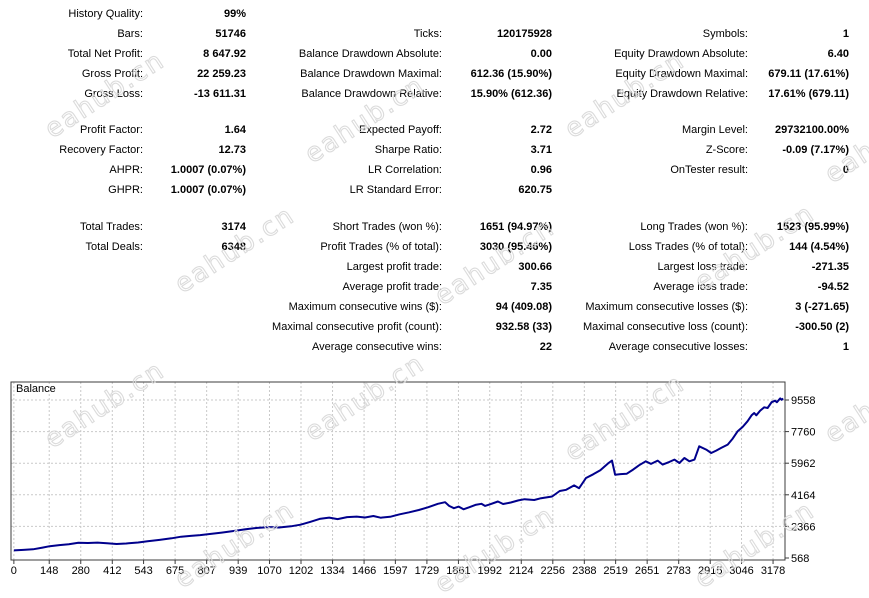  Describe the element at coordinates (678, 347) in the screenshot. I see `stat-label: Average consecutive losses:` at that location.